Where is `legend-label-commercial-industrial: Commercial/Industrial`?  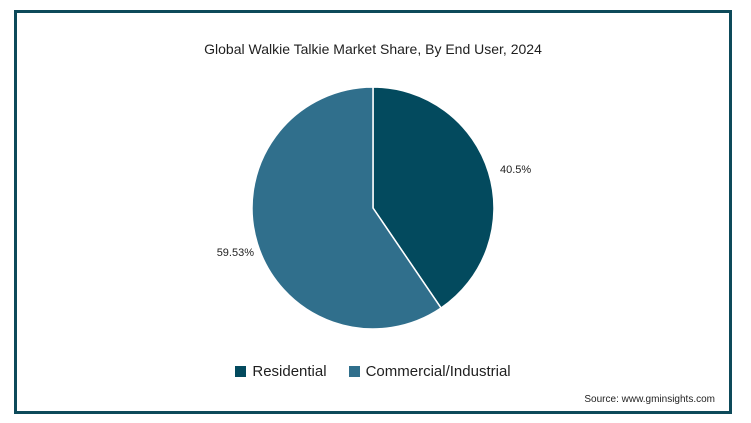 legend-label-commercial-industrial: Commercial/Industrial is located at coordinates (438, 371).